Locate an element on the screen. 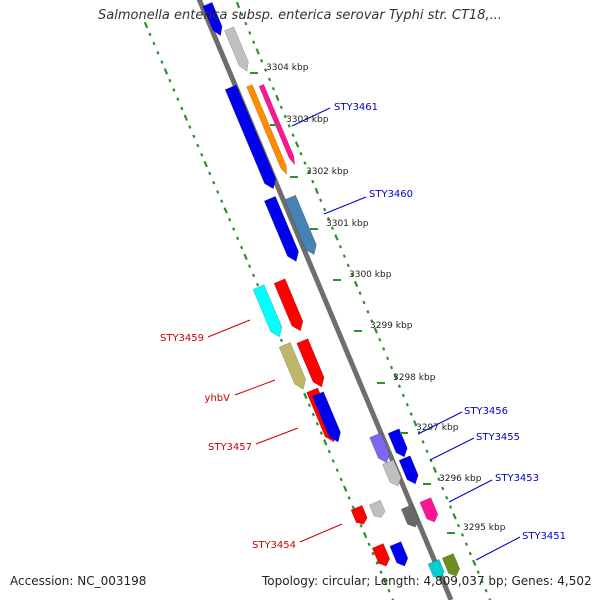 This screenshot has height=604, width=600. gene-label: STY3451 is located at coordinates (544, 536).